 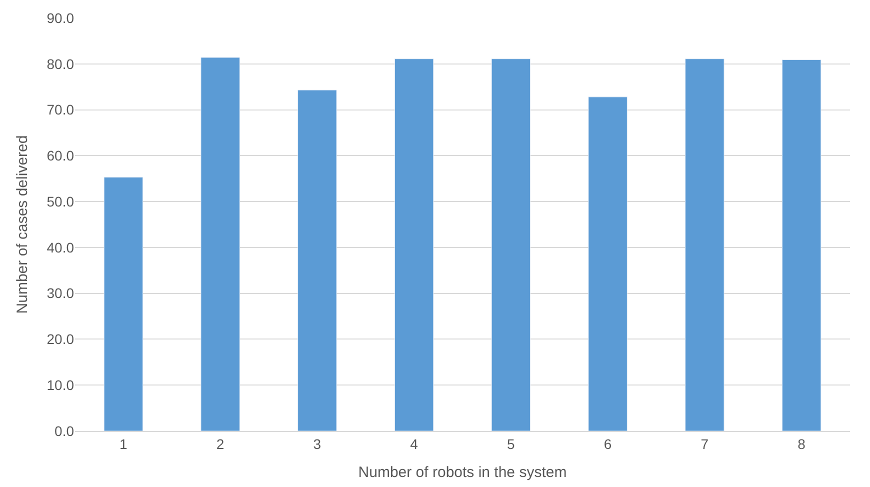 I want to click on y-tick-label: 40.0, so click(x=60, y=247).